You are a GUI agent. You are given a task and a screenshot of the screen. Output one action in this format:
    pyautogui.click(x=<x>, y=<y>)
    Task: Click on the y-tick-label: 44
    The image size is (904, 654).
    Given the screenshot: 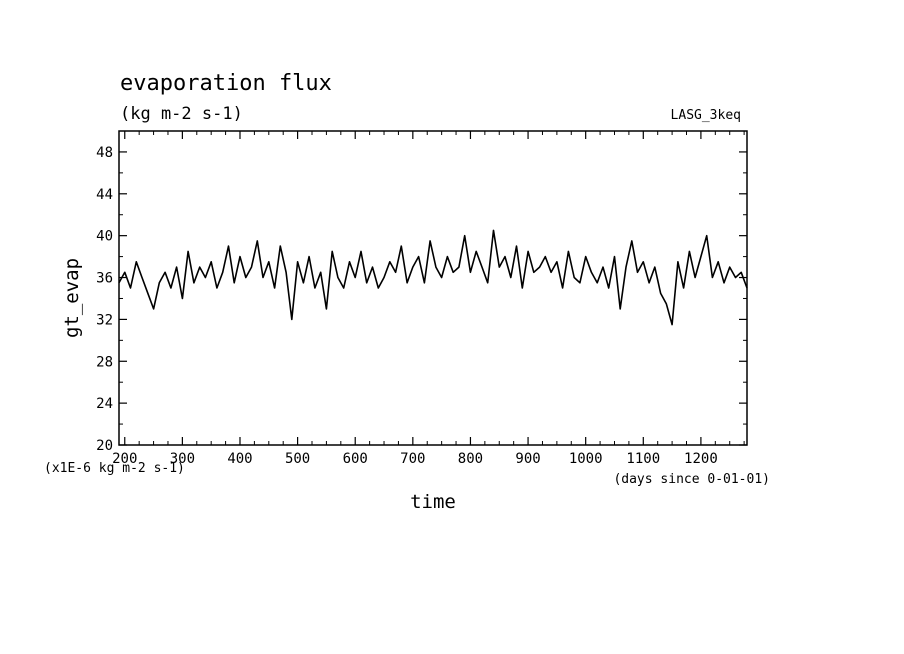 What is the action you would take?
    pyautogui.click(x=104, y=195)
    